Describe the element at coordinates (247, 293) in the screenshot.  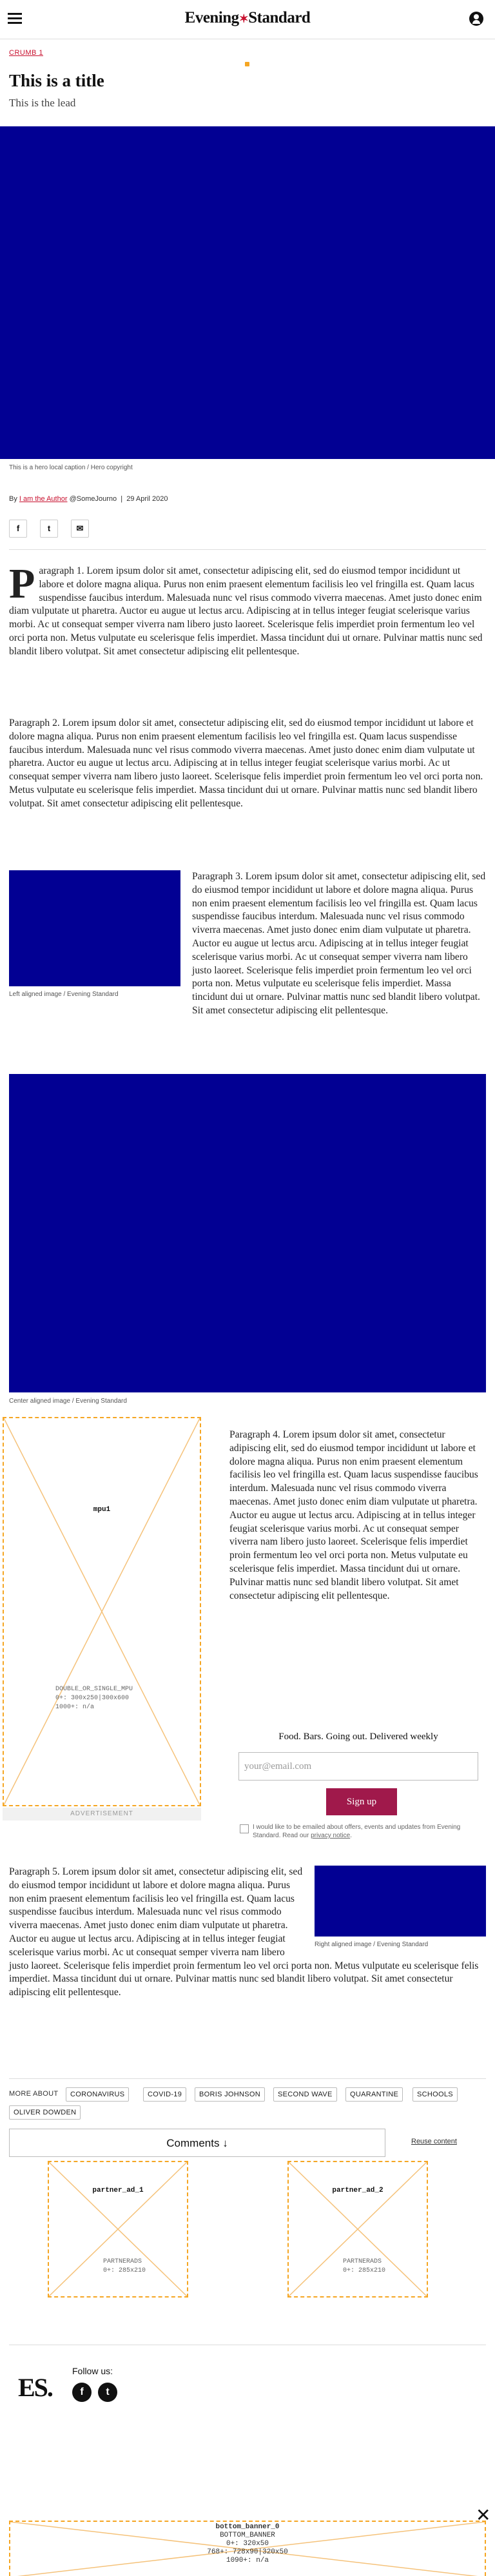
I see `hero-image` at that location.